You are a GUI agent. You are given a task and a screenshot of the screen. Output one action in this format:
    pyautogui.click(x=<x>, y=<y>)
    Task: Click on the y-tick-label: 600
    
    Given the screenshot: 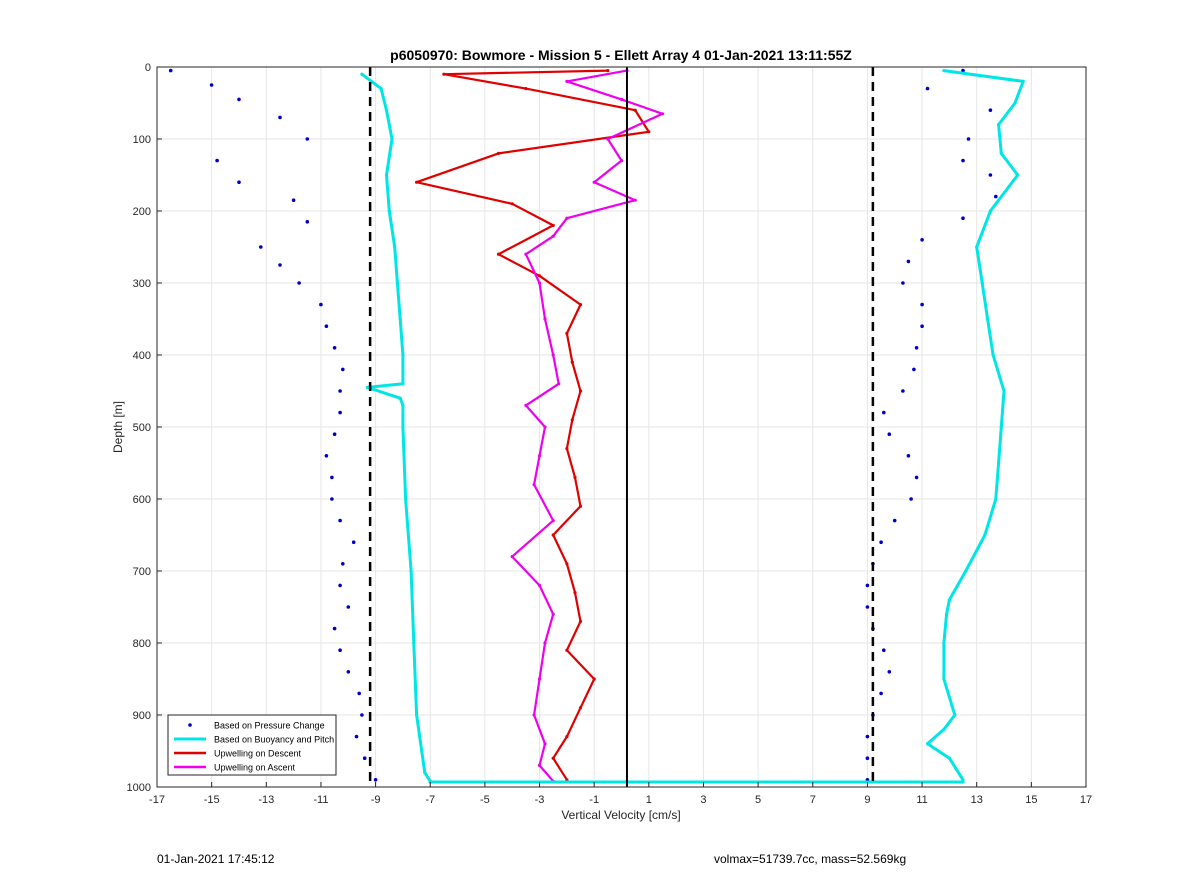 What is the action you would take?
    pyautogui.click(x=142, y=500)
    